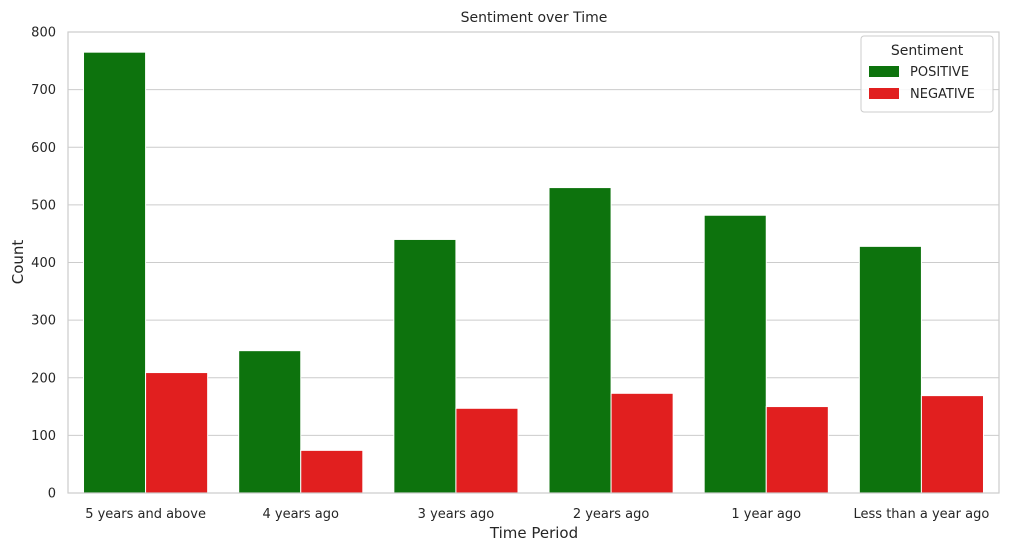 This screenshot has width=1009, height=550. Describe the element at coordinates (43, 321) in the screenshot. I see `y-tick-label: 300` at that location.